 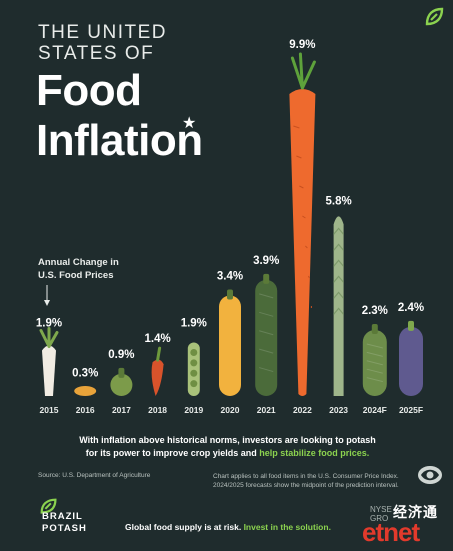 What do you see at coordinates (157, 339) in the screenshot?
I see `value-label-2018: 1.4%` at bounding box center [157, 339].